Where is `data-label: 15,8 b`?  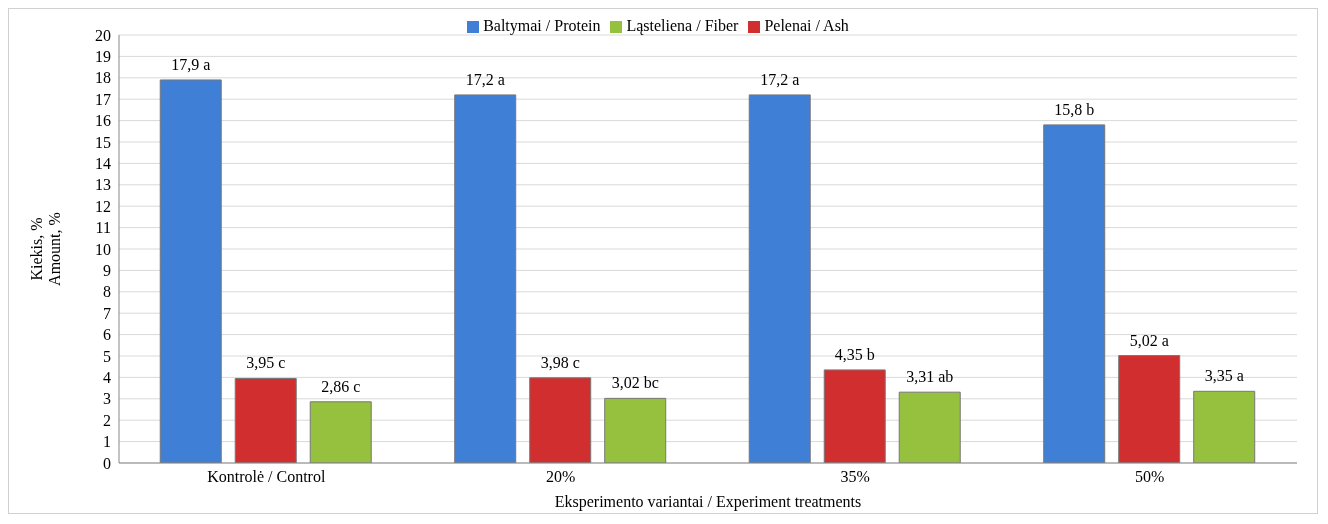
data-label: 15,8 b is located at coordinates (1074, 109).